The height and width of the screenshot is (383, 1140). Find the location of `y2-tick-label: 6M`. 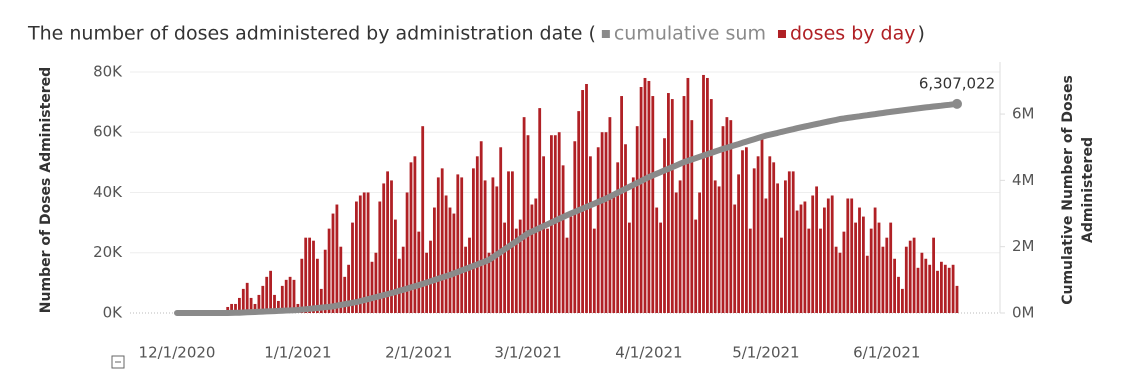

y2-tick-label: 6M is located at coordinates (1023, 114).